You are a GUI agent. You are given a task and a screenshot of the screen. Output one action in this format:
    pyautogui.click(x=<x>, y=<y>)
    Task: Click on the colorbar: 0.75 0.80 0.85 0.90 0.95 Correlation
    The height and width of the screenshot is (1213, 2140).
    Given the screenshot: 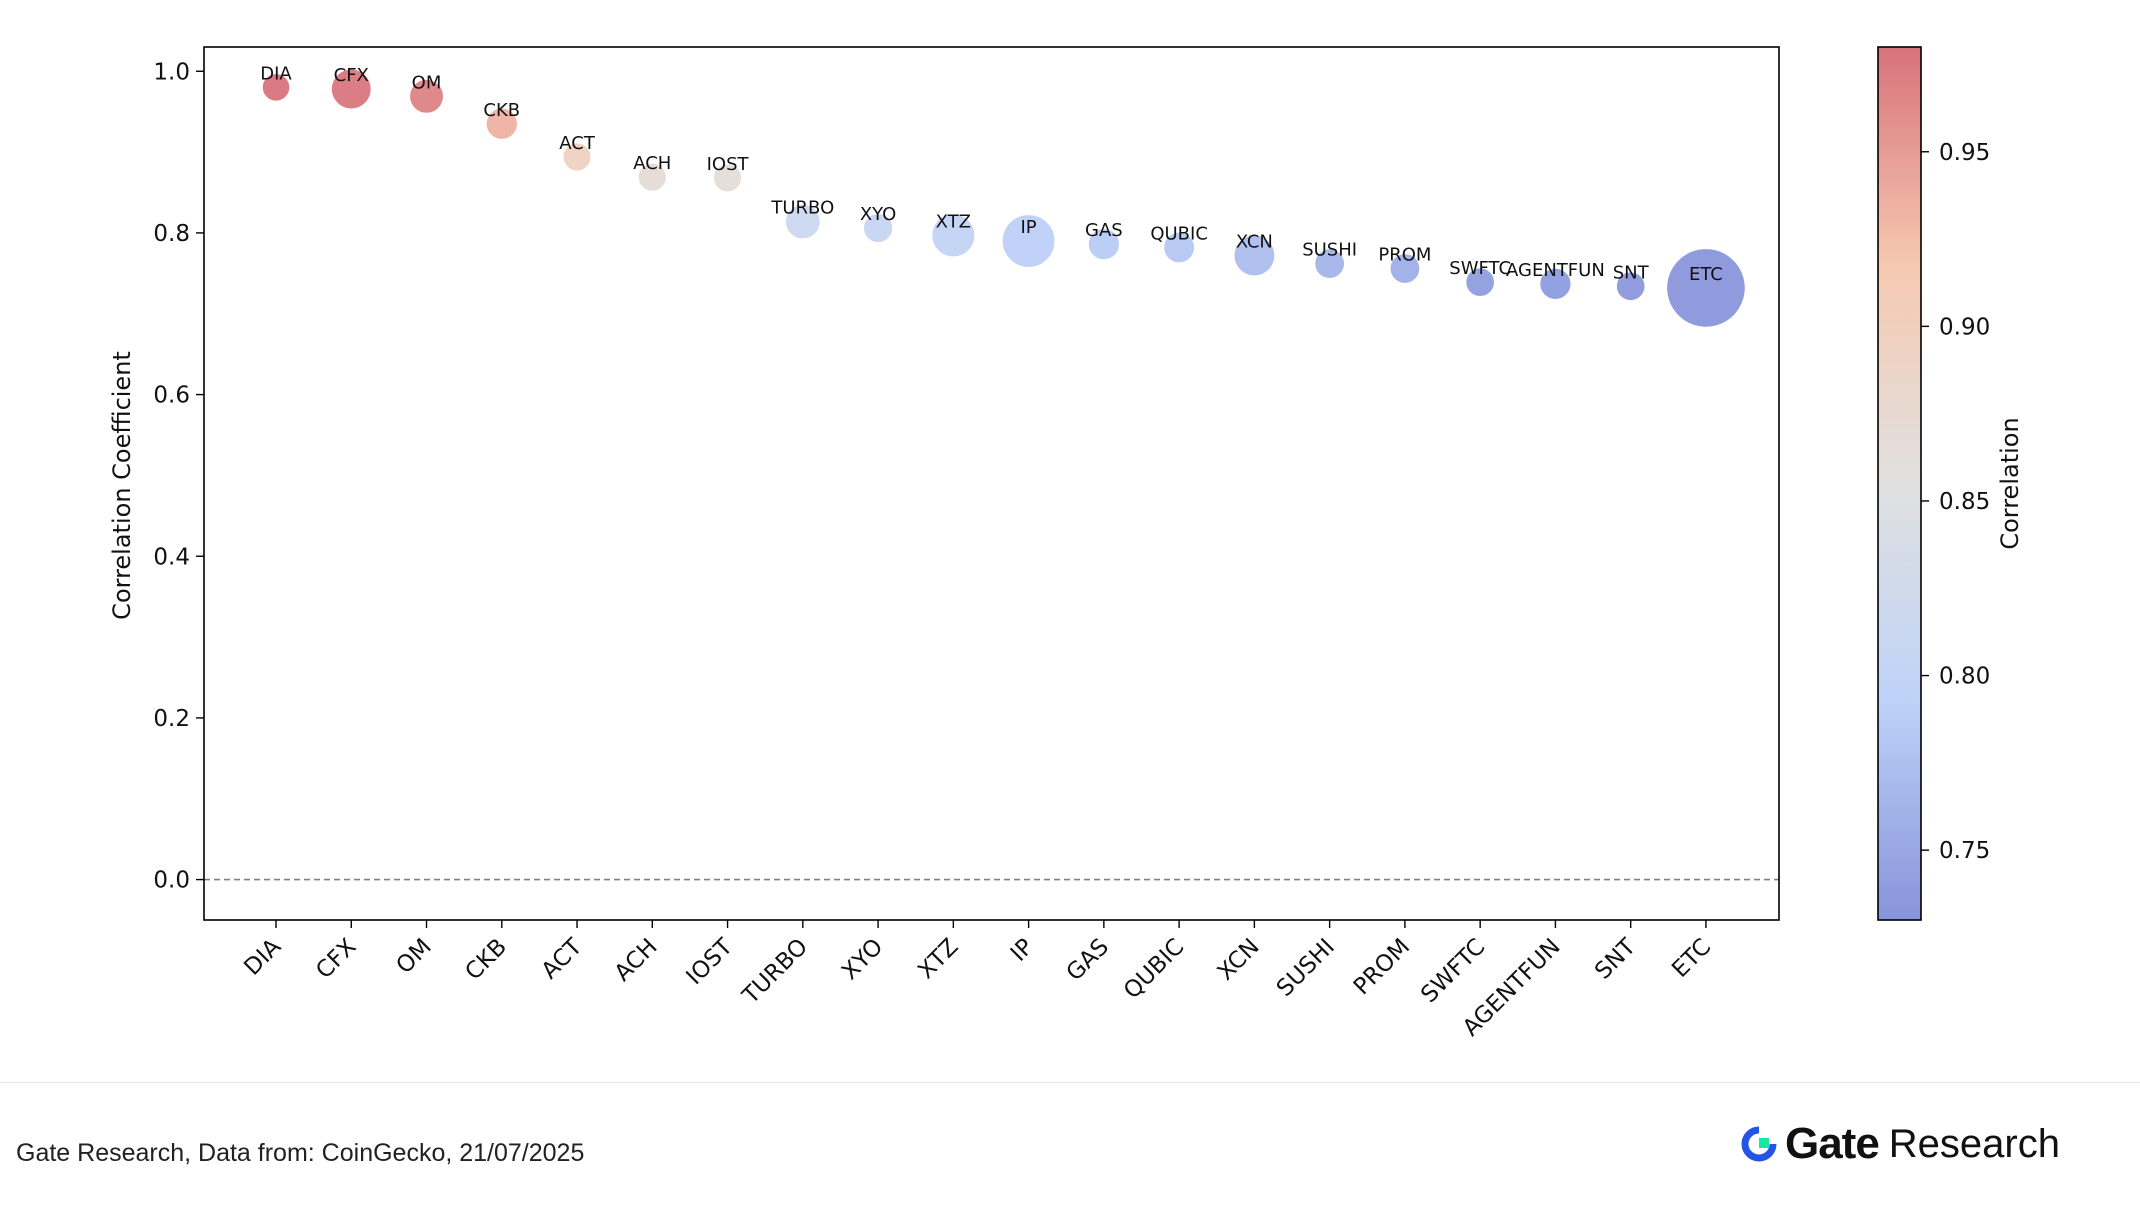 What is the action you would take?
    pyautogui.click(x=1950, y=483)
    